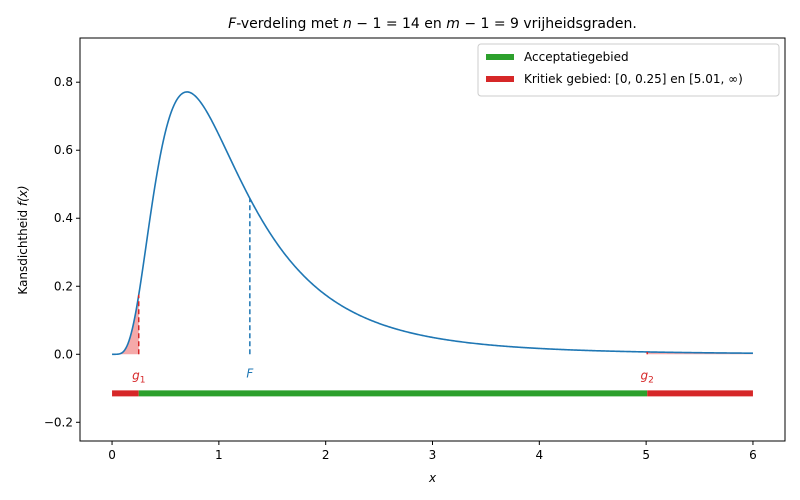 This screenshot has width=800, height=500. Describe the element at coordinates (63, 82) in the screenshot. I see `y-tick-label: 0.8` at that location.